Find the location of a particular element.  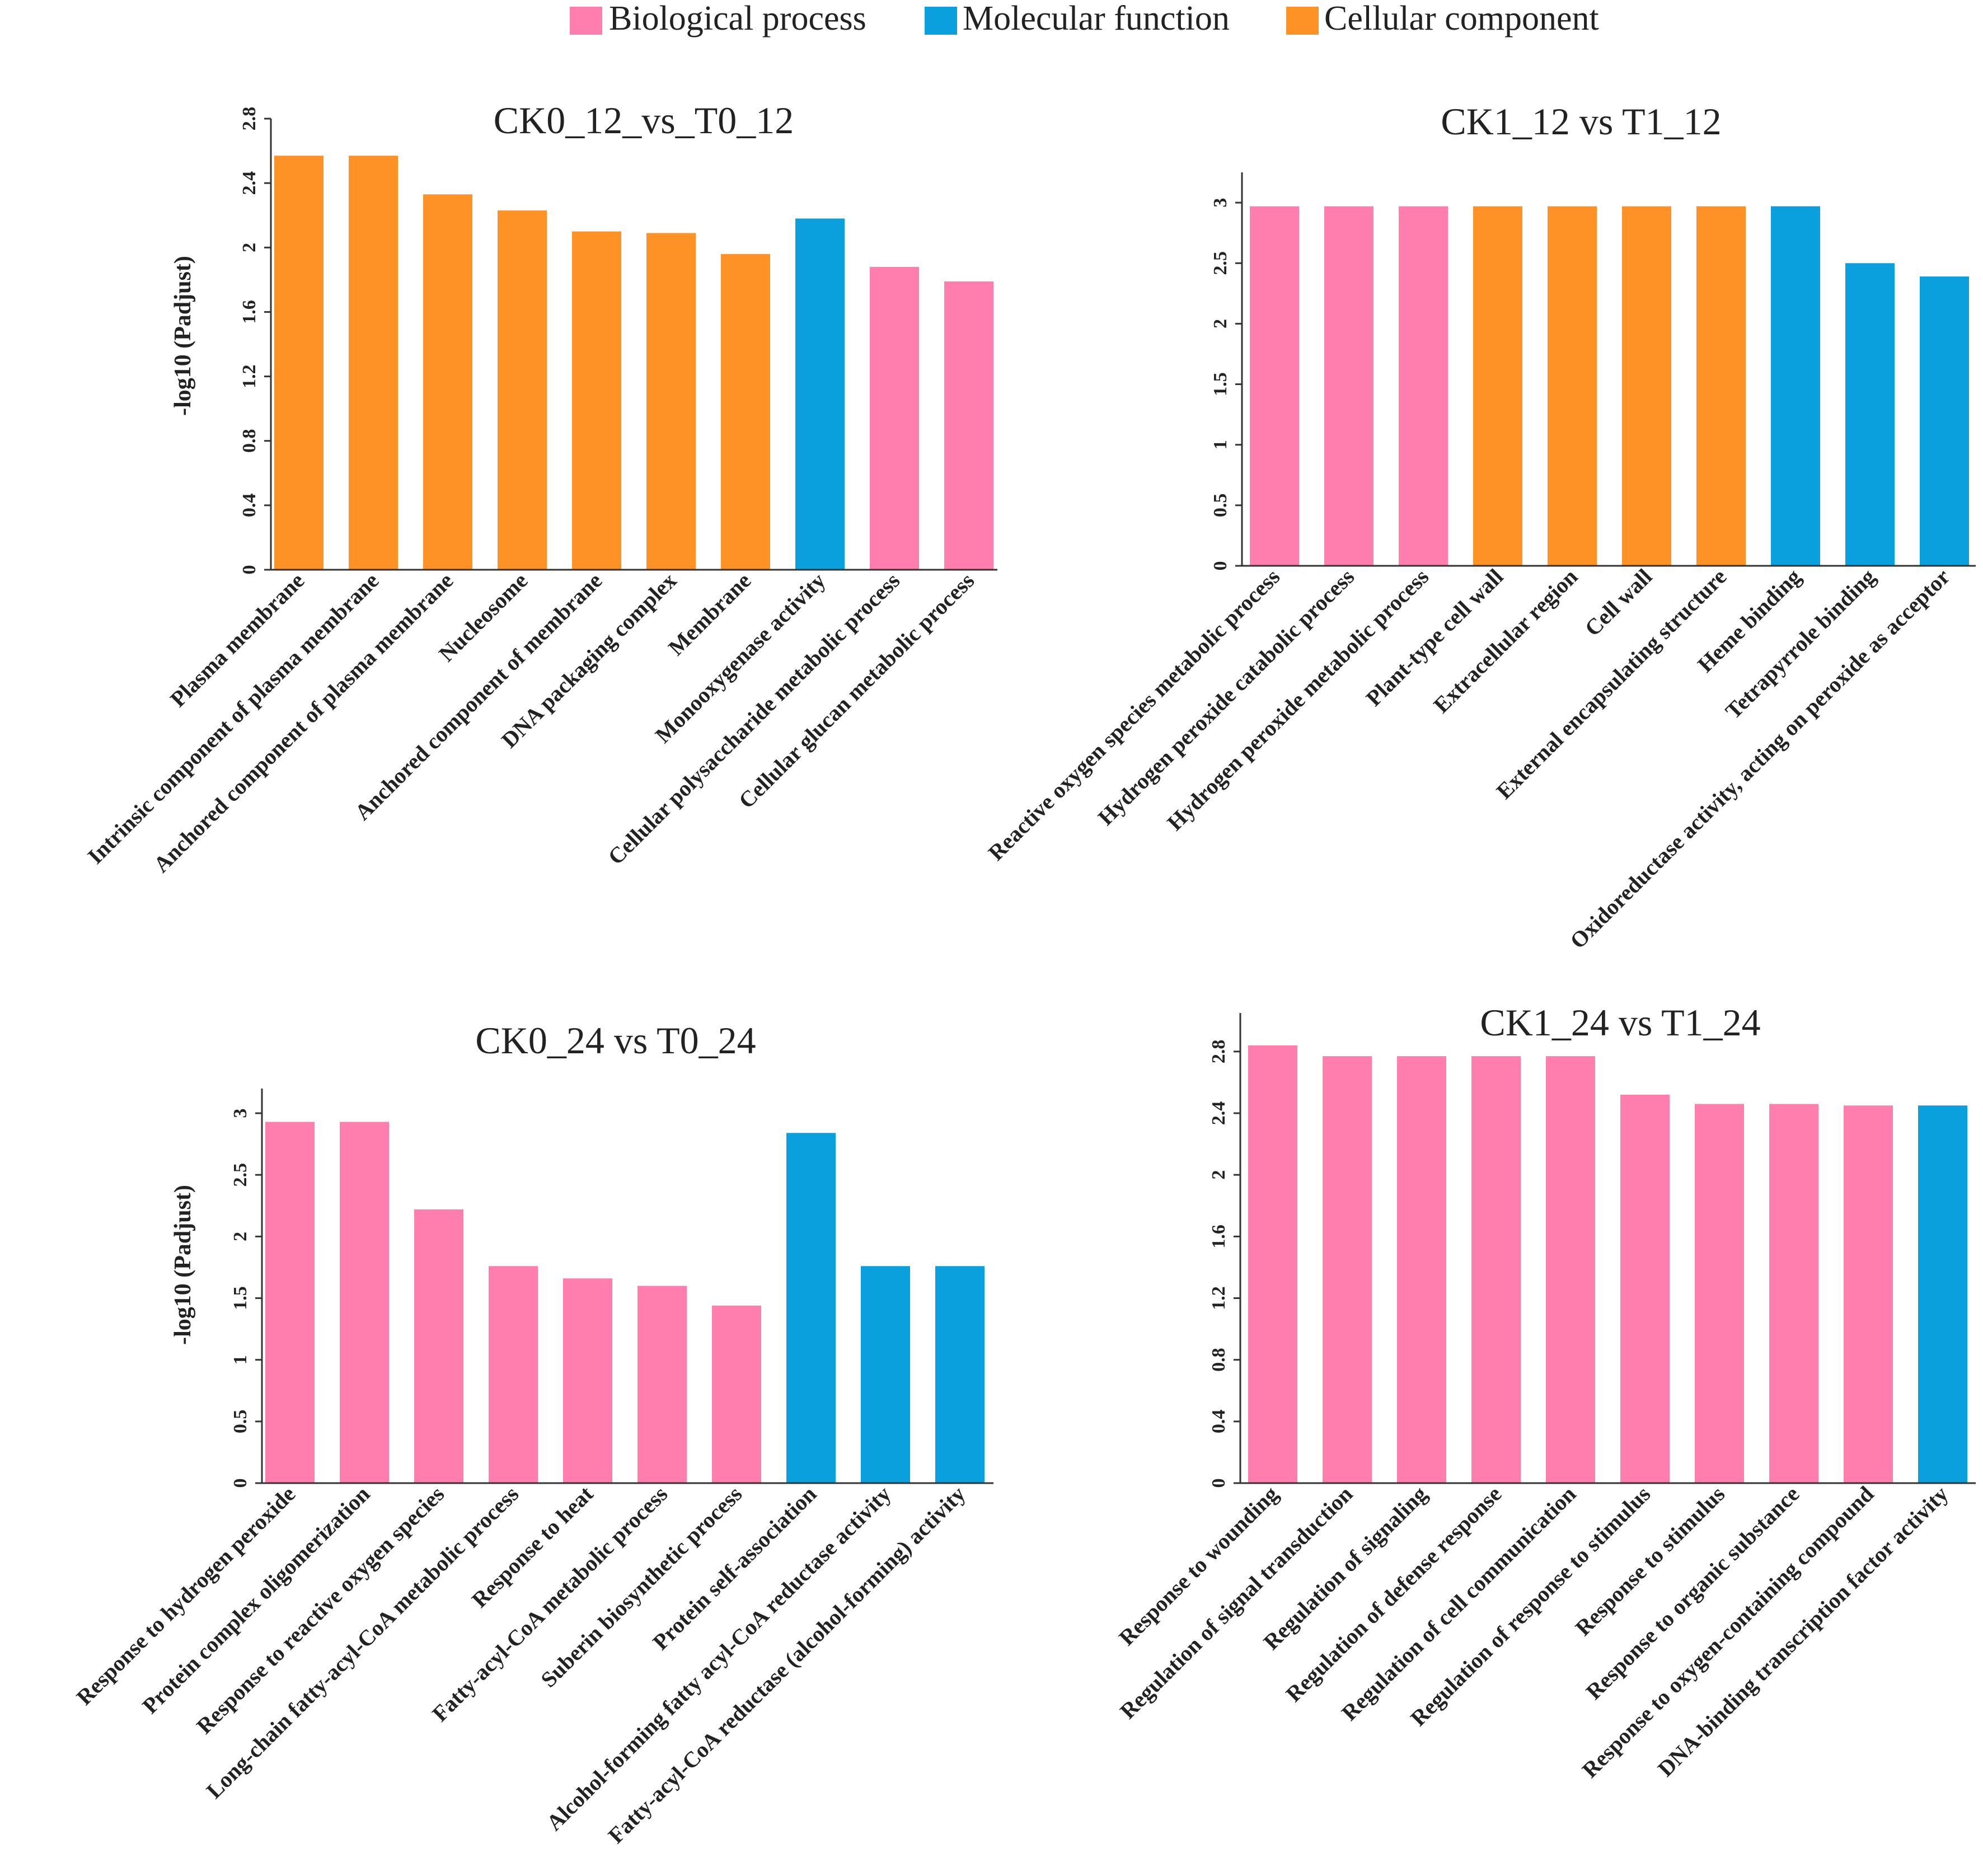

x-category-label: Intrinsic component of plasma membrane is located at coordinates (233, 718).